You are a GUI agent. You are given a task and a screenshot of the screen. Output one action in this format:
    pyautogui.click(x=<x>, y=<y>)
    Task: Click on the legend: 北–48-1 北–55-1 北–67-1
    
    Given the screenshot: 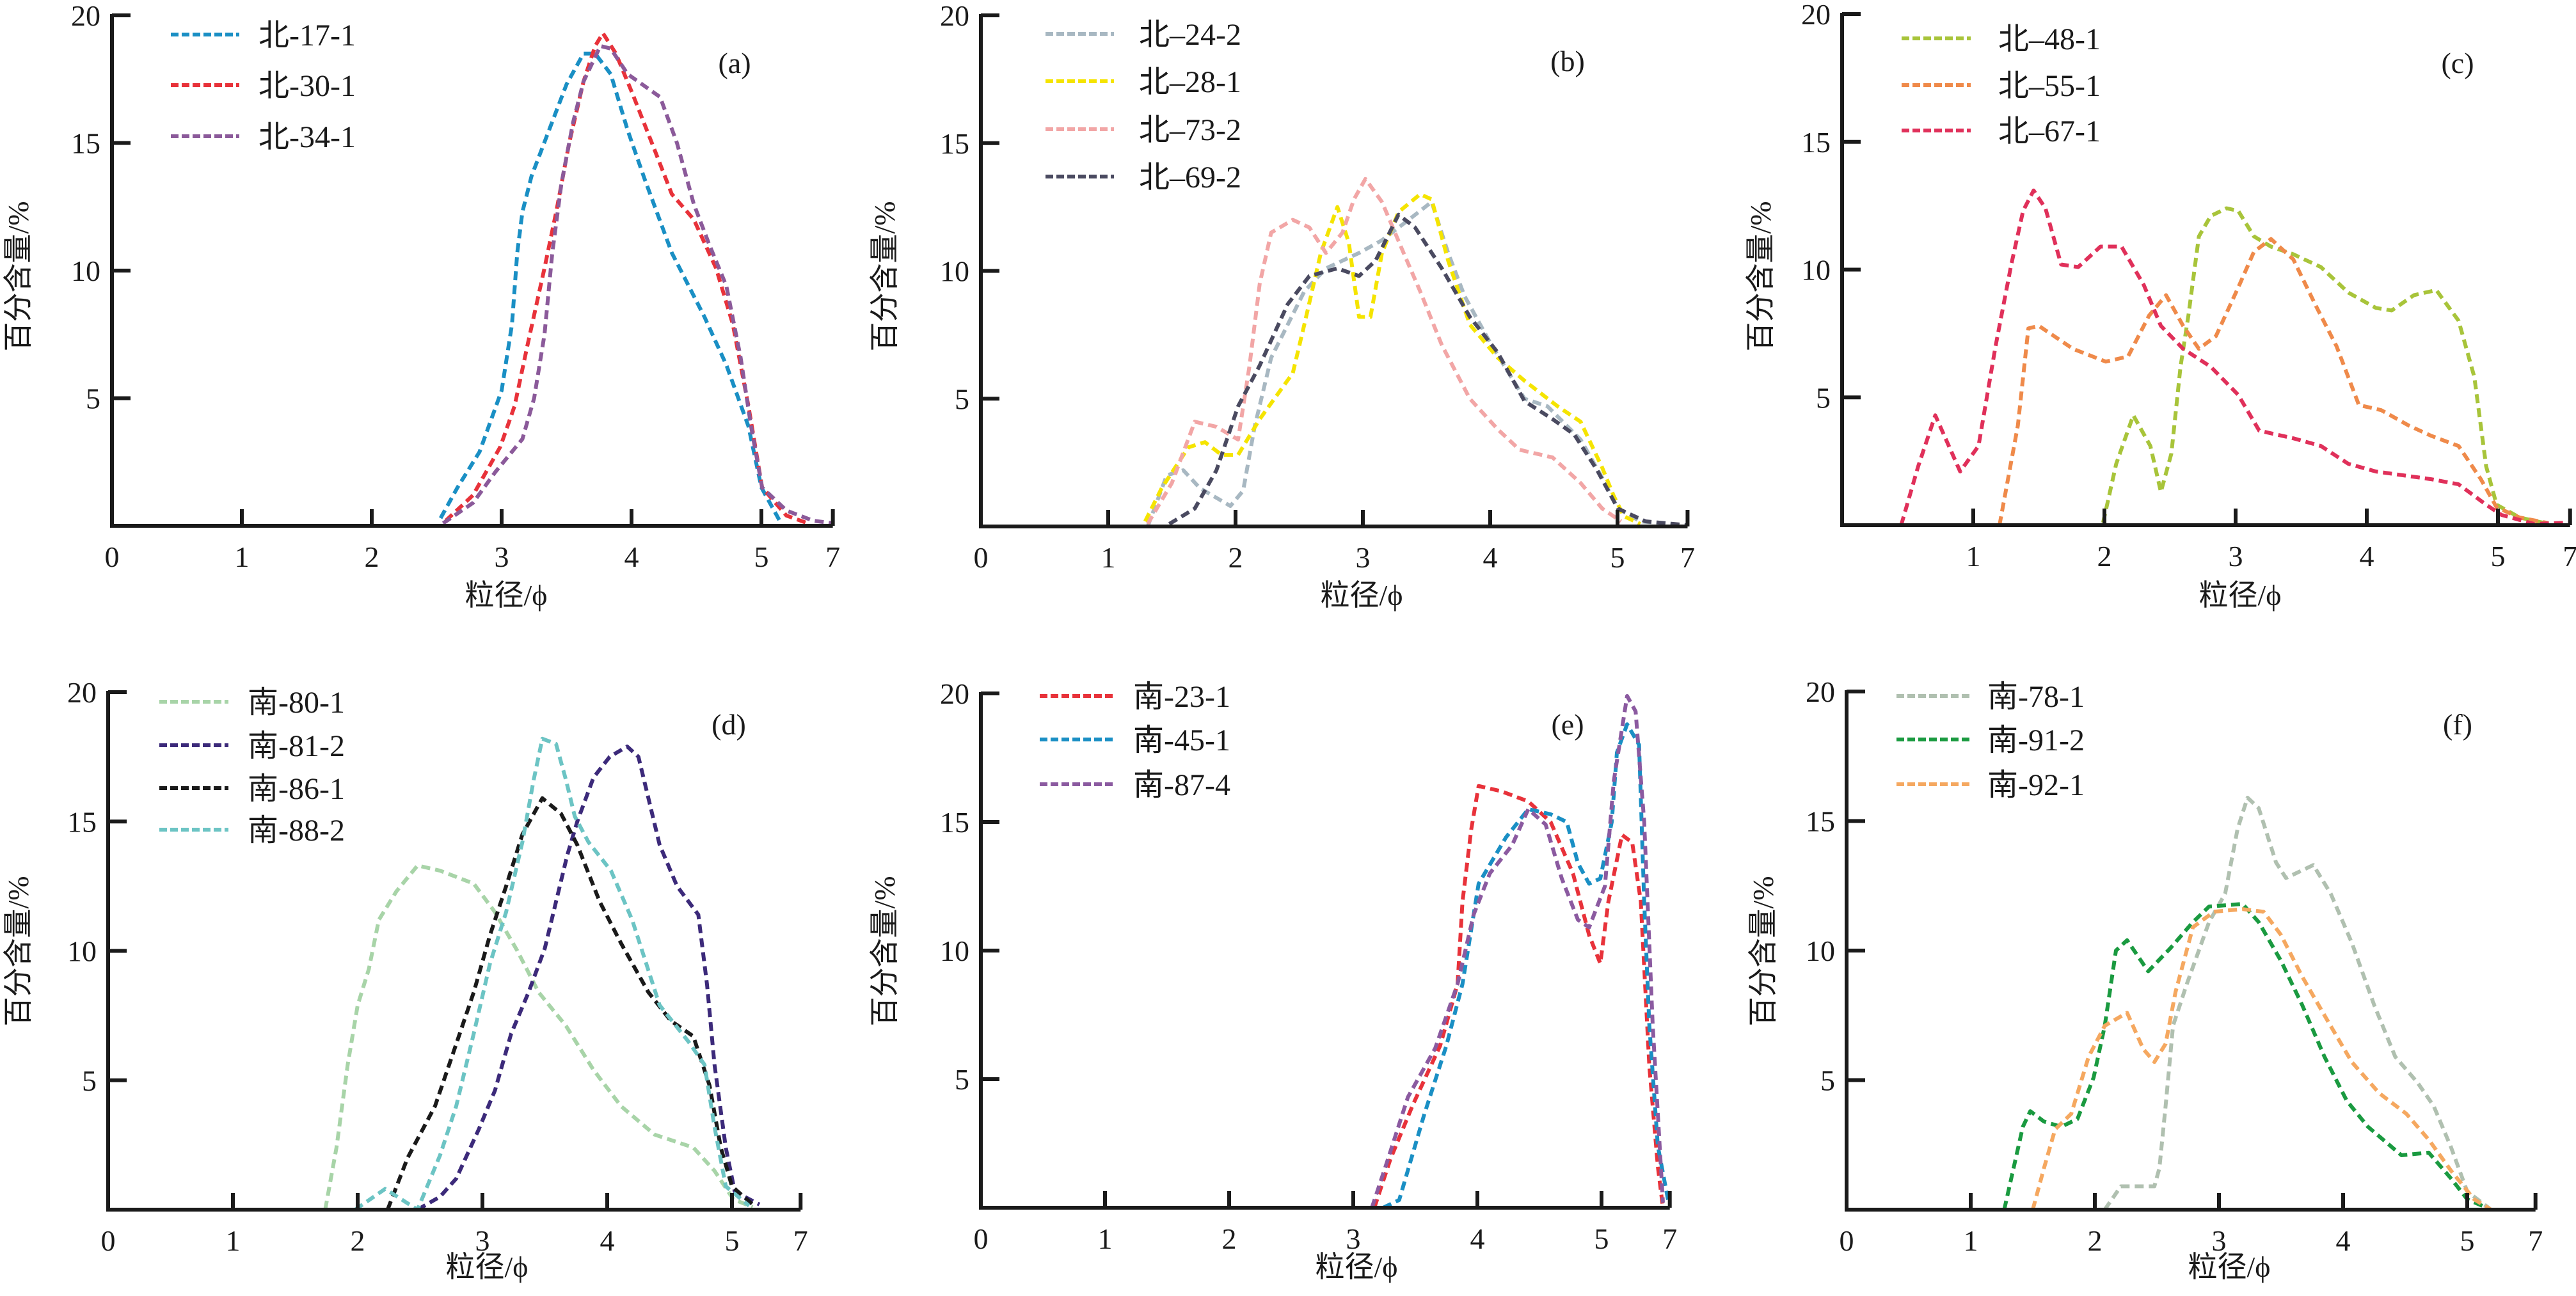 What is the action you would take?
    pyautogui.click(x=2002, y=85)
    